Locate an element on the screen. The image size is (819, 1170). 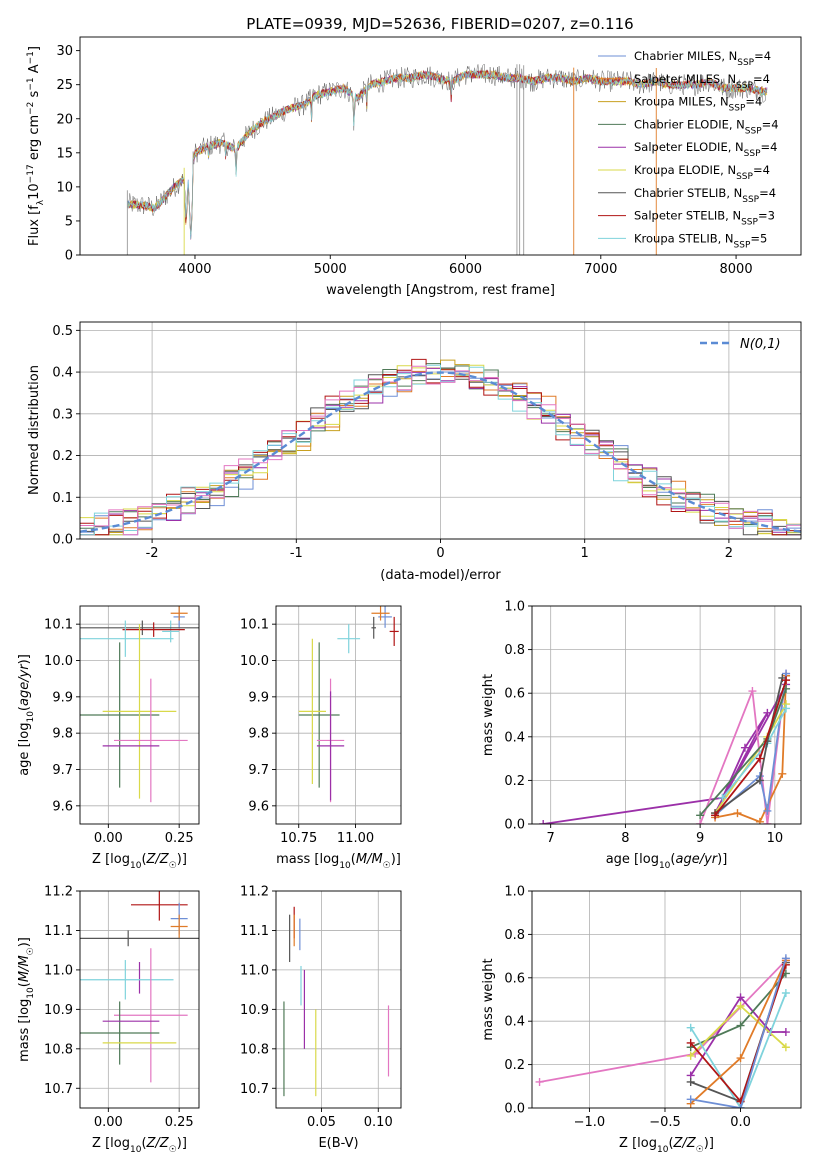
x-tick-label: 8000 is located at coordinates (736, 269).